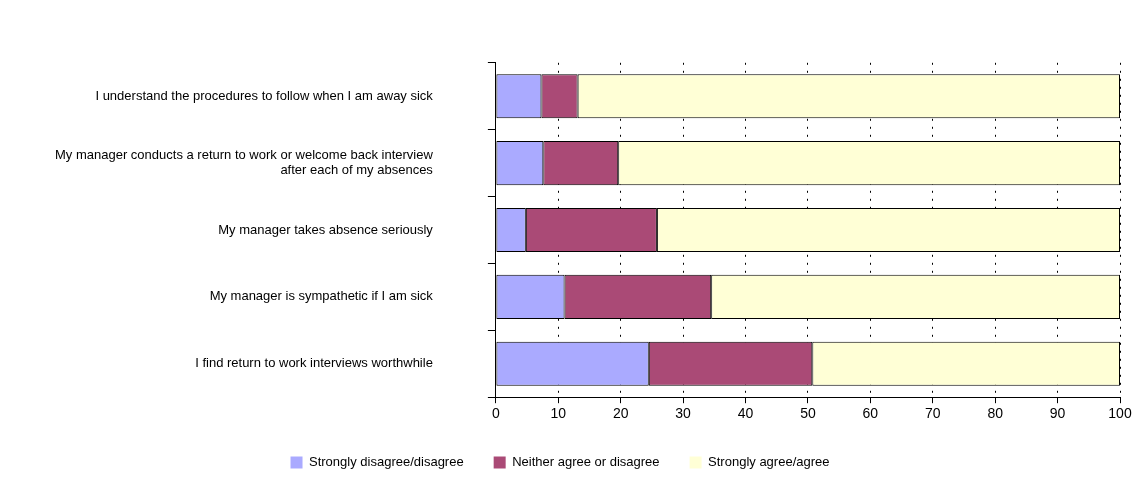 The height and width of the screenshot is (489, 1136). I want to click on x-tick-label: 100, so click(1120, 413).